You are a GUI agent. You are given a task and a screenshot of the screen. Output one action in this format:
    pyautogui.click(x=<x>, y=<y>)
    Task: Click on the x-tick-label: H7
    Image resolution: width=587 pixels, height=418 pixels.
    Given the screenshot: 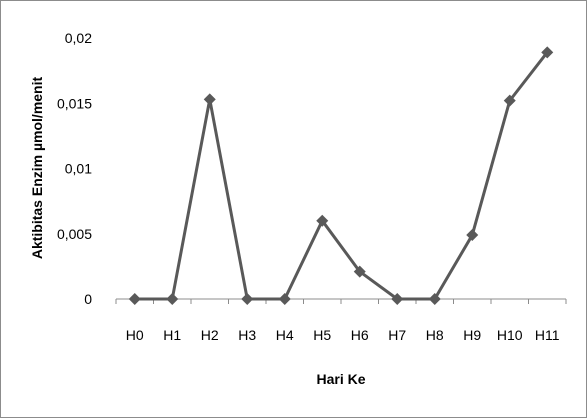 What is the action you would take?
    pyautogui.click(x=397, y=335)
    